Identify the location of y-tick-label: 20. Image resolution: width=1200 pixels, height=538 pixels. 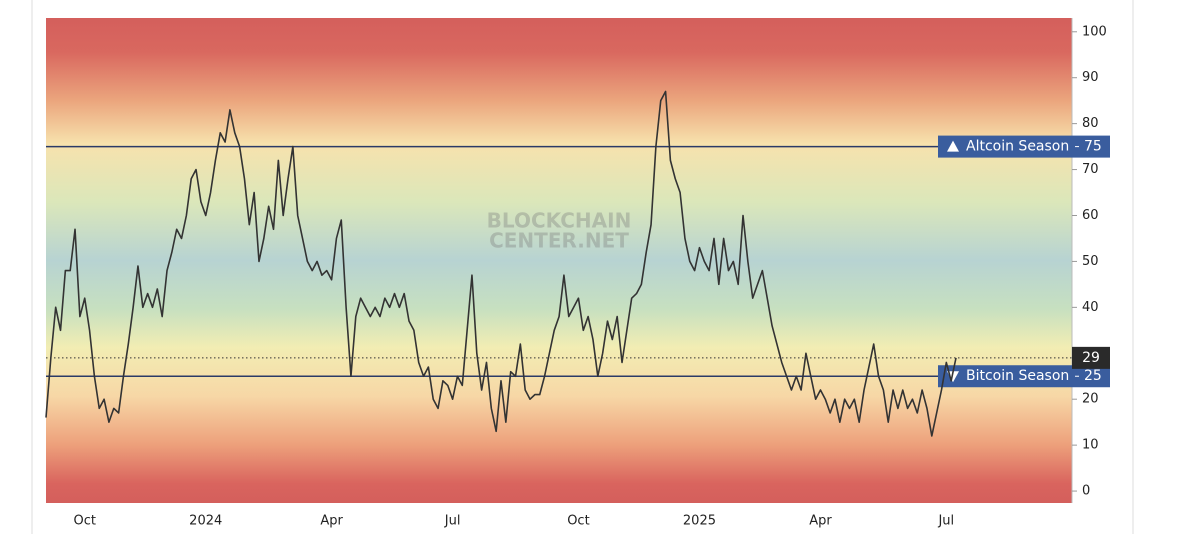
(1090, 399).